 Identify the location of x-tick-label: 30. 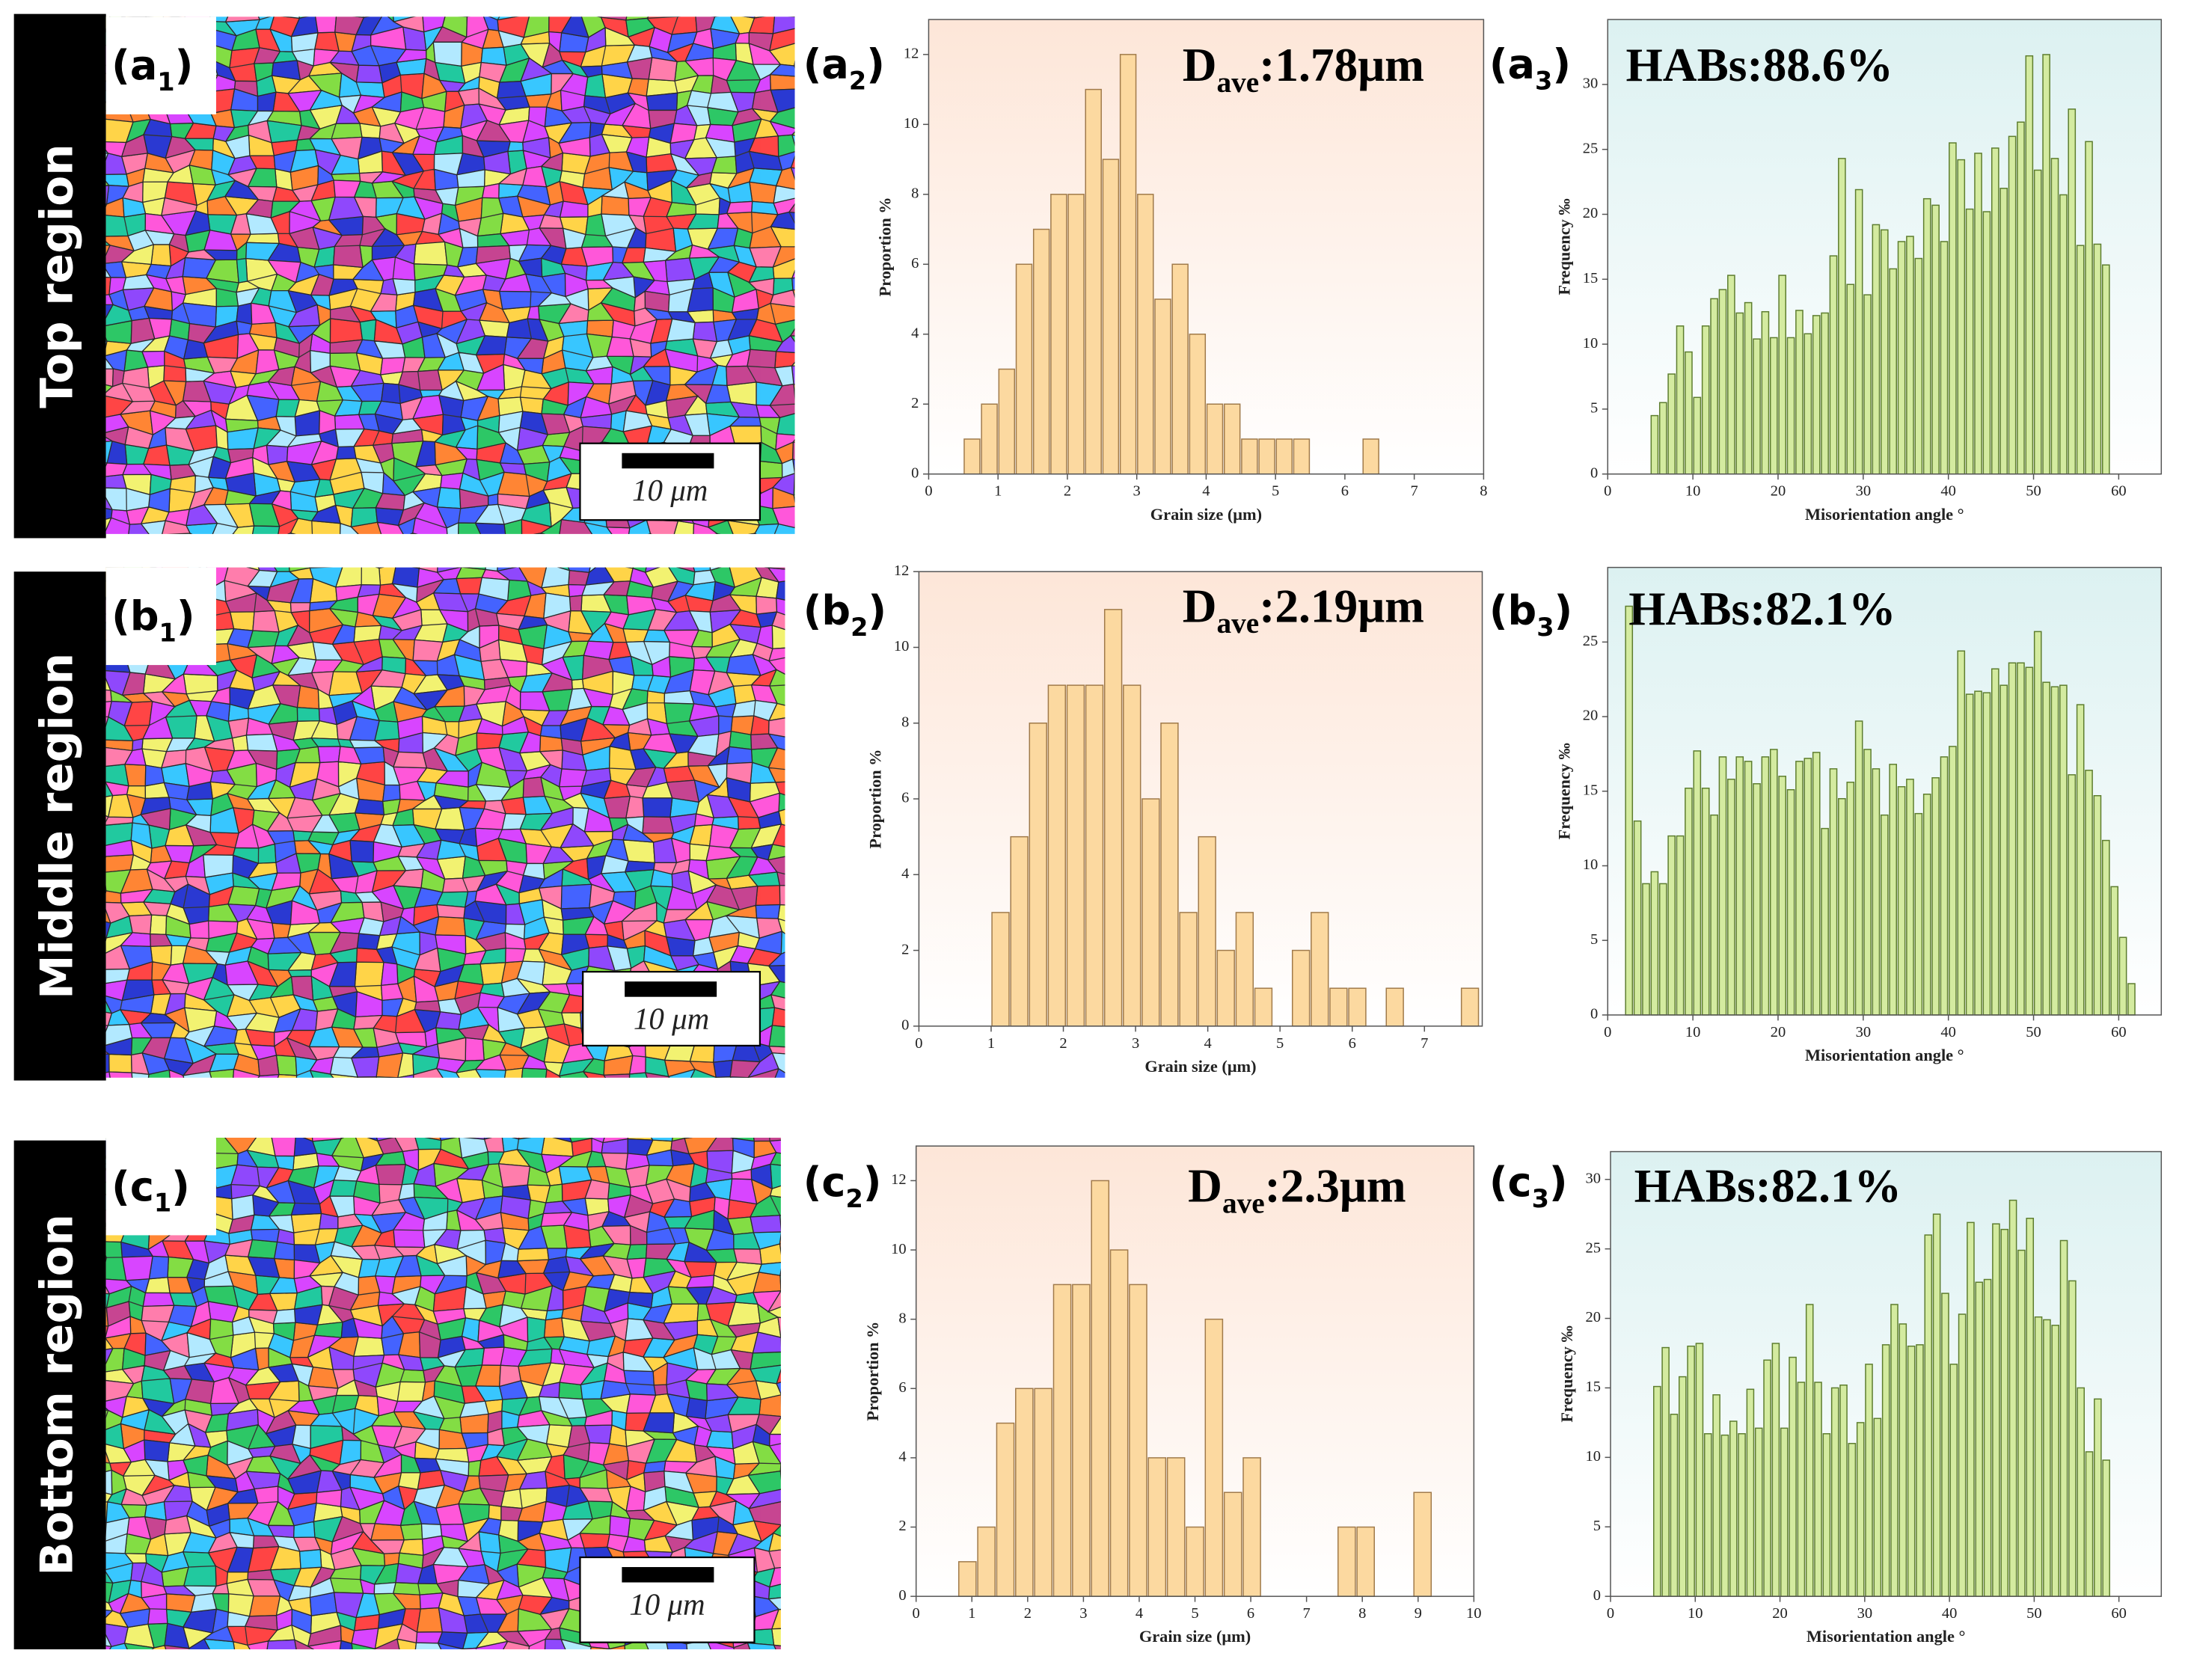
(1865, 1613).